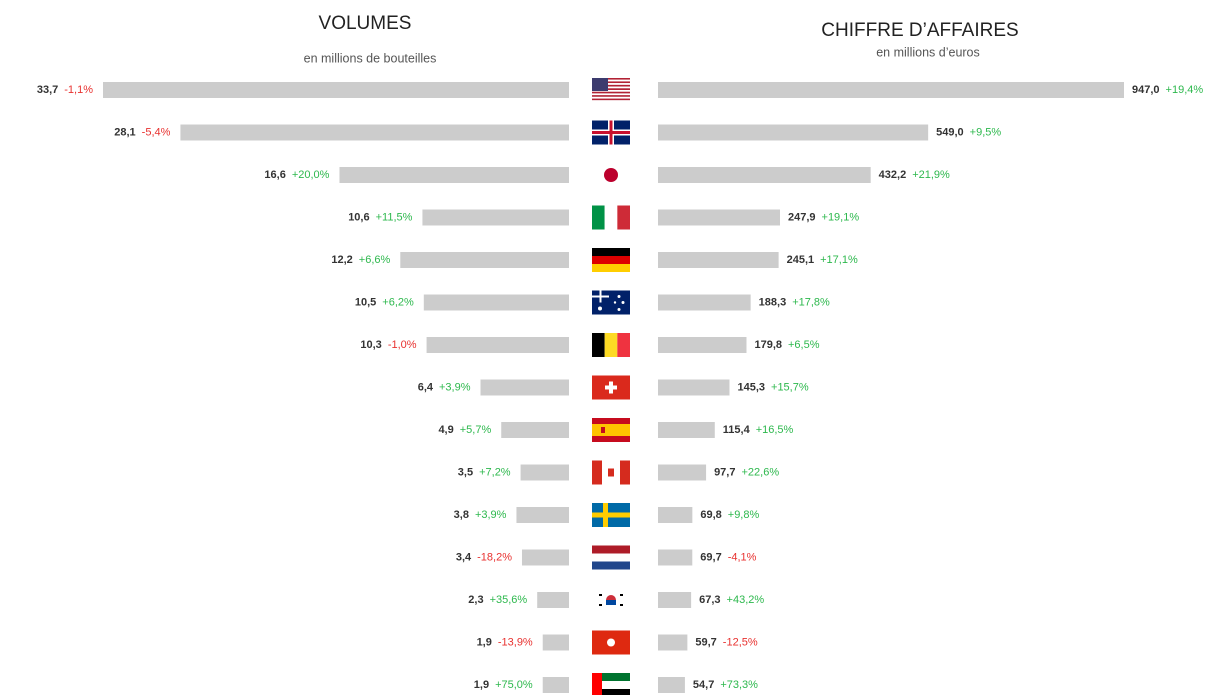  What do you see at coordinates (465, 472) in the screenshot?
I see `value-label: 3,5` at bounding box center [465, 472].